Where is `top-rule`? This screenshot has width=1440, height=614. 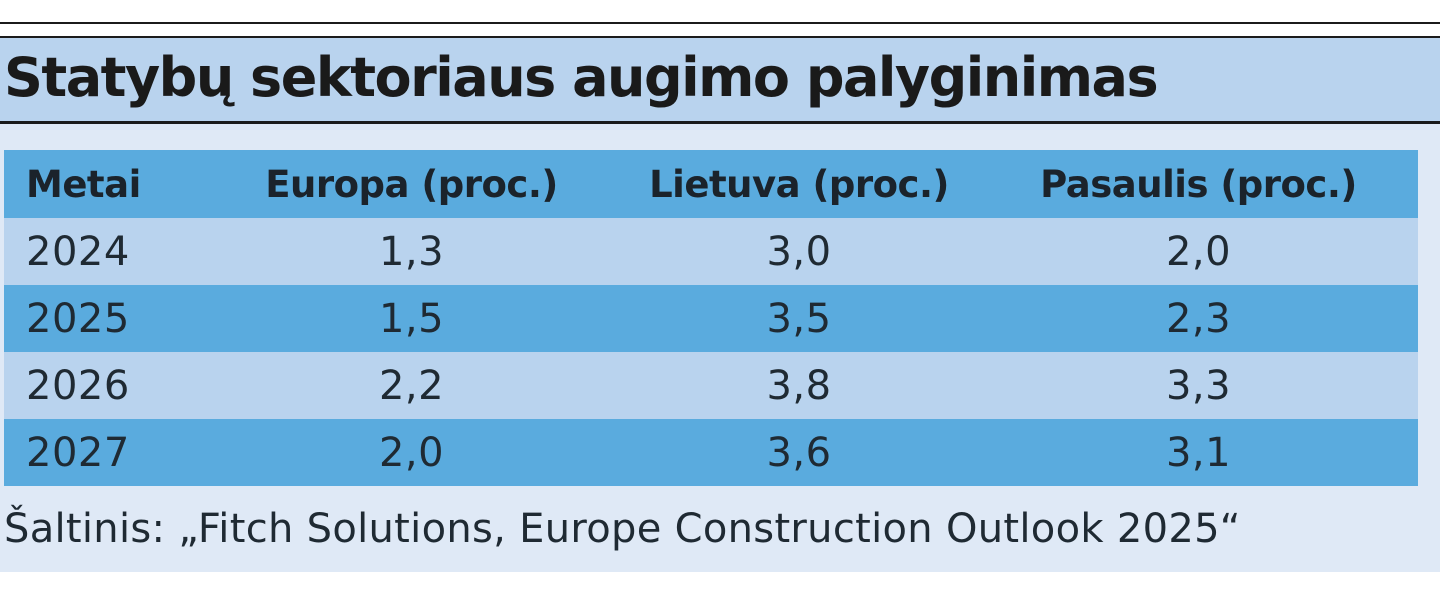
top-rule is located at coordinates (720, 23).